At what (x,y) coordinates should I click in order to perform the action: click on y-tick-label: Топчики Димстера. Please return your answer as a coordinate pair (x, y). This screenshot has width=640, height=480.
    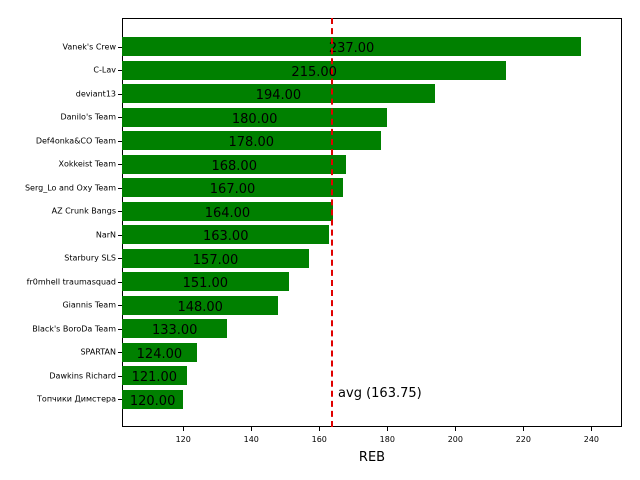
    Looking at the image, I should click on (76, 399).